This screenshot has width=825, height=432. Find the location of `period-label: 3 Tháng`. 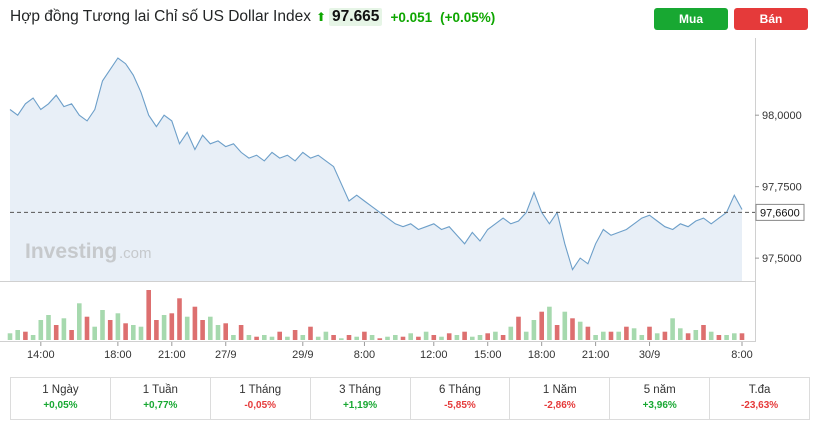

period-label: 3 Tháng is located at coordinates (360, 390).